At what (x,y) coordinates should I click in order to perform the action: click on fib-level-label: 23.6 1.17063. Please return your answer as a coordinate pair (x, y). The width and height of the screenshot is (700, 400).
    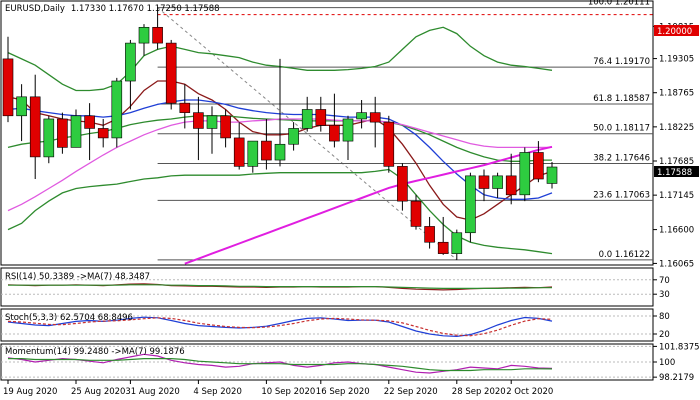
    Looking at the image, I should click on (621, 195).